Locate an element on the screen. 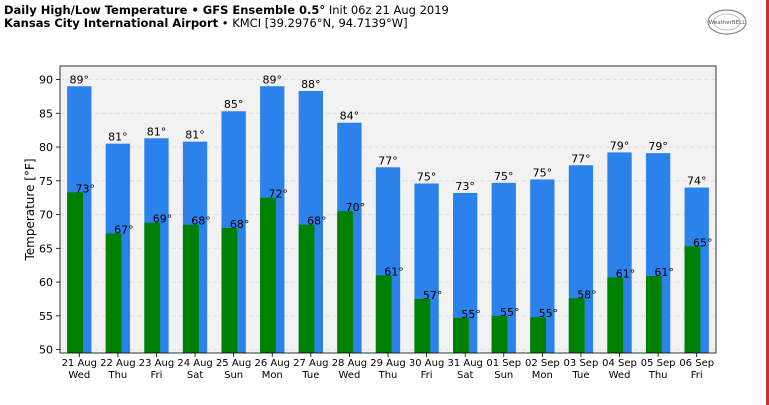 The image size is (769, 405). y-tick-label: 70 is located at coordinates (46, 215).